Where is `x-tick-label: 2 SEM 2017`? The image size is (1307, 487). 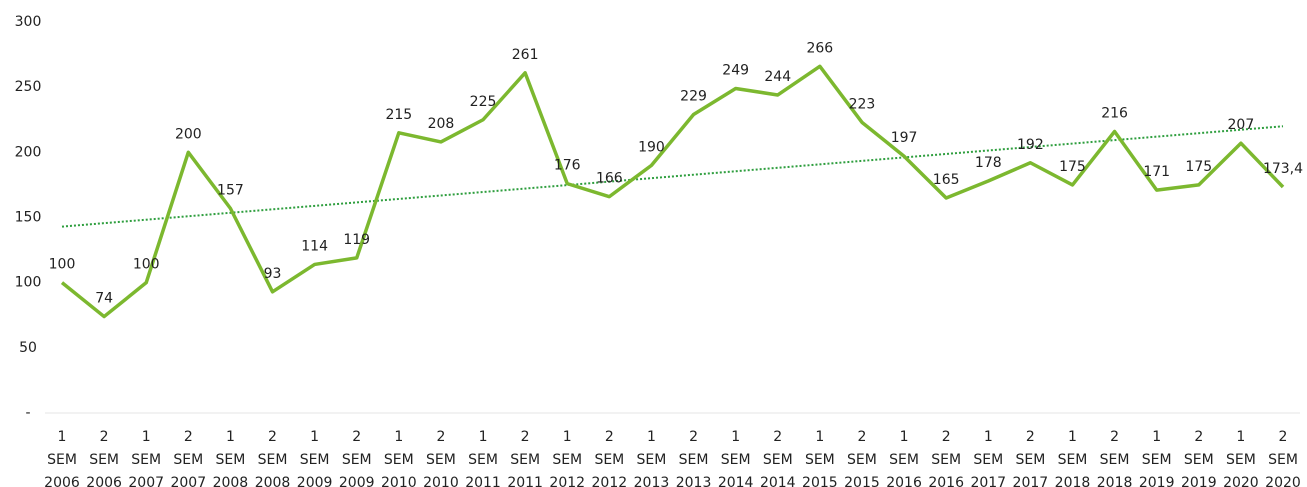
x-tick-label: 2 SEM 2017 is located at coordinates (1031, 458).